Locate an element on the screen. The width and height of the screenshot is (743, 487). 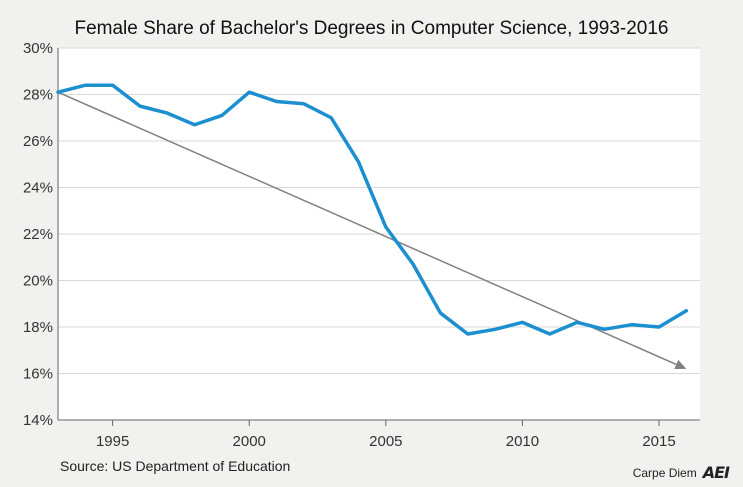
y-tick-label: 28% is located at coordinates (38, 95).